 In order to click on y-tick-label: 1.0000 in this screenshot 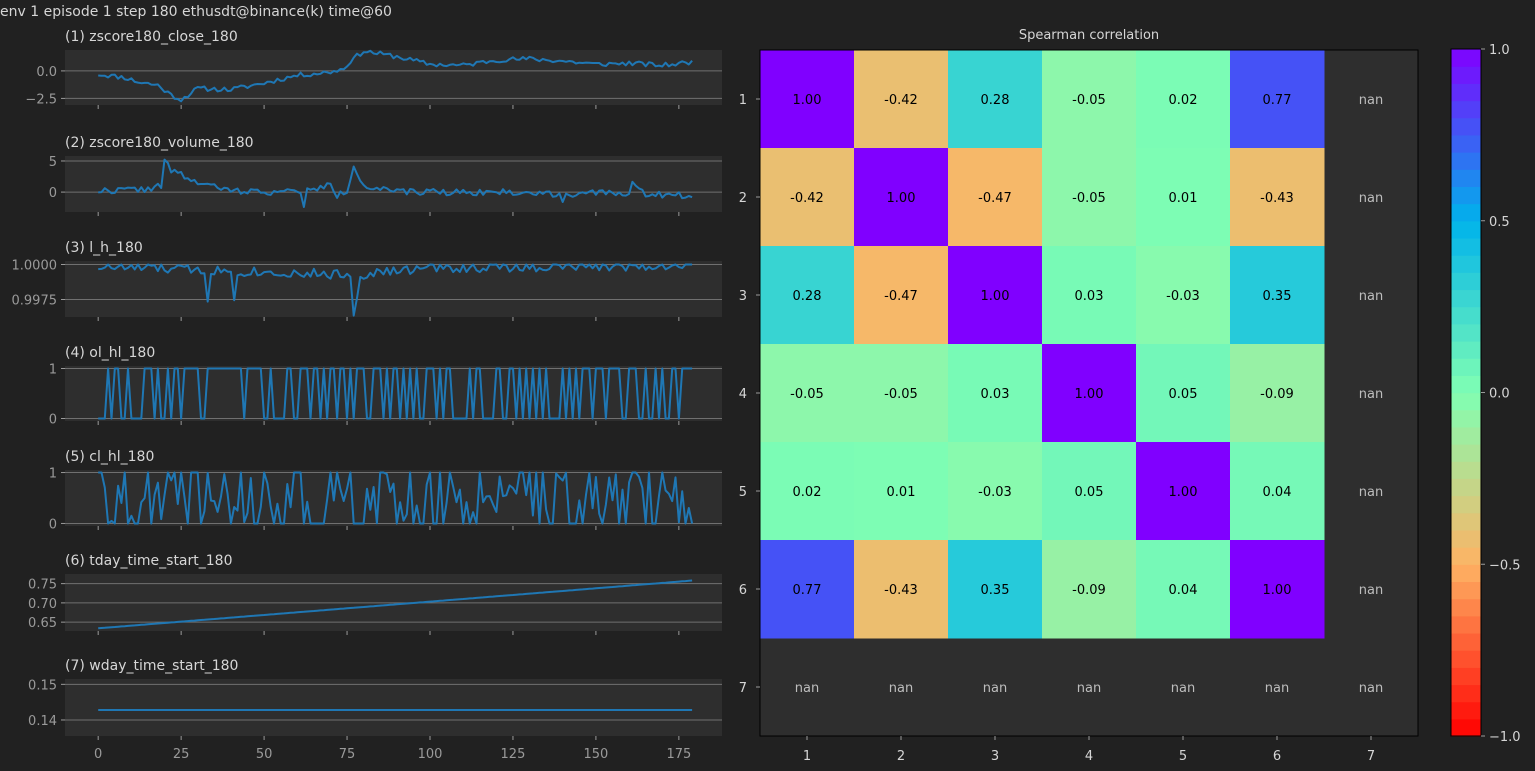, I will do `click(35, 266)`.